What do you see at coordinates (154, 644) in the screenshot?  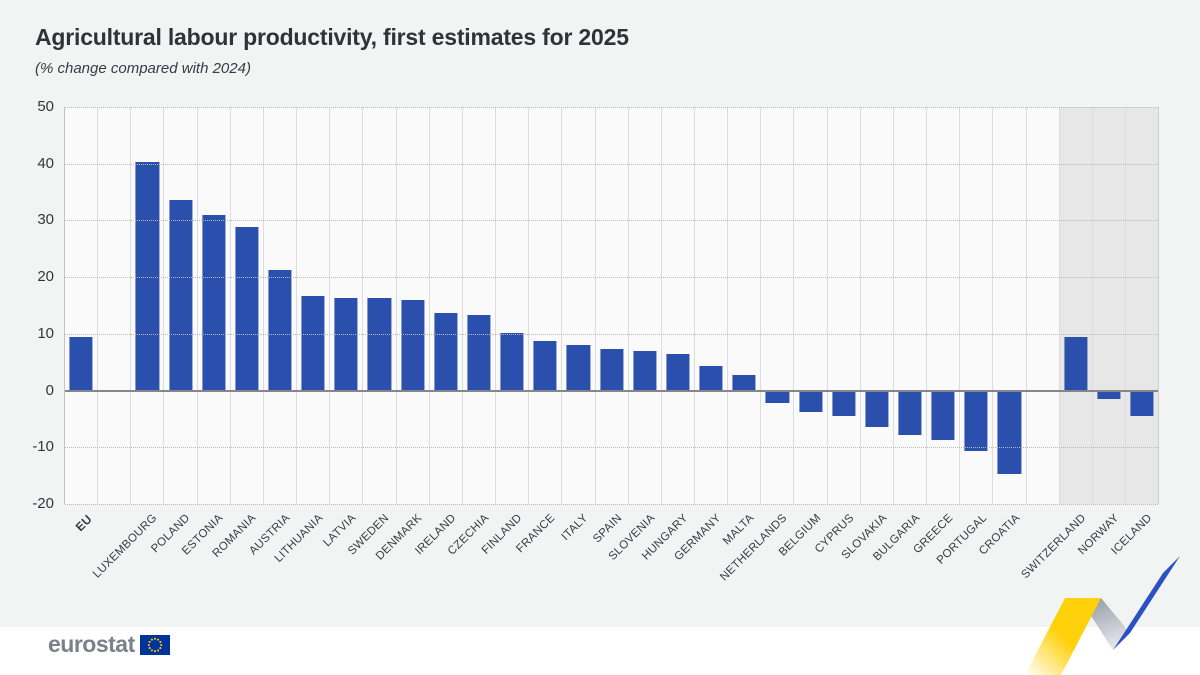 I see `eu-flag-icon` at bounding box center [154, 644].